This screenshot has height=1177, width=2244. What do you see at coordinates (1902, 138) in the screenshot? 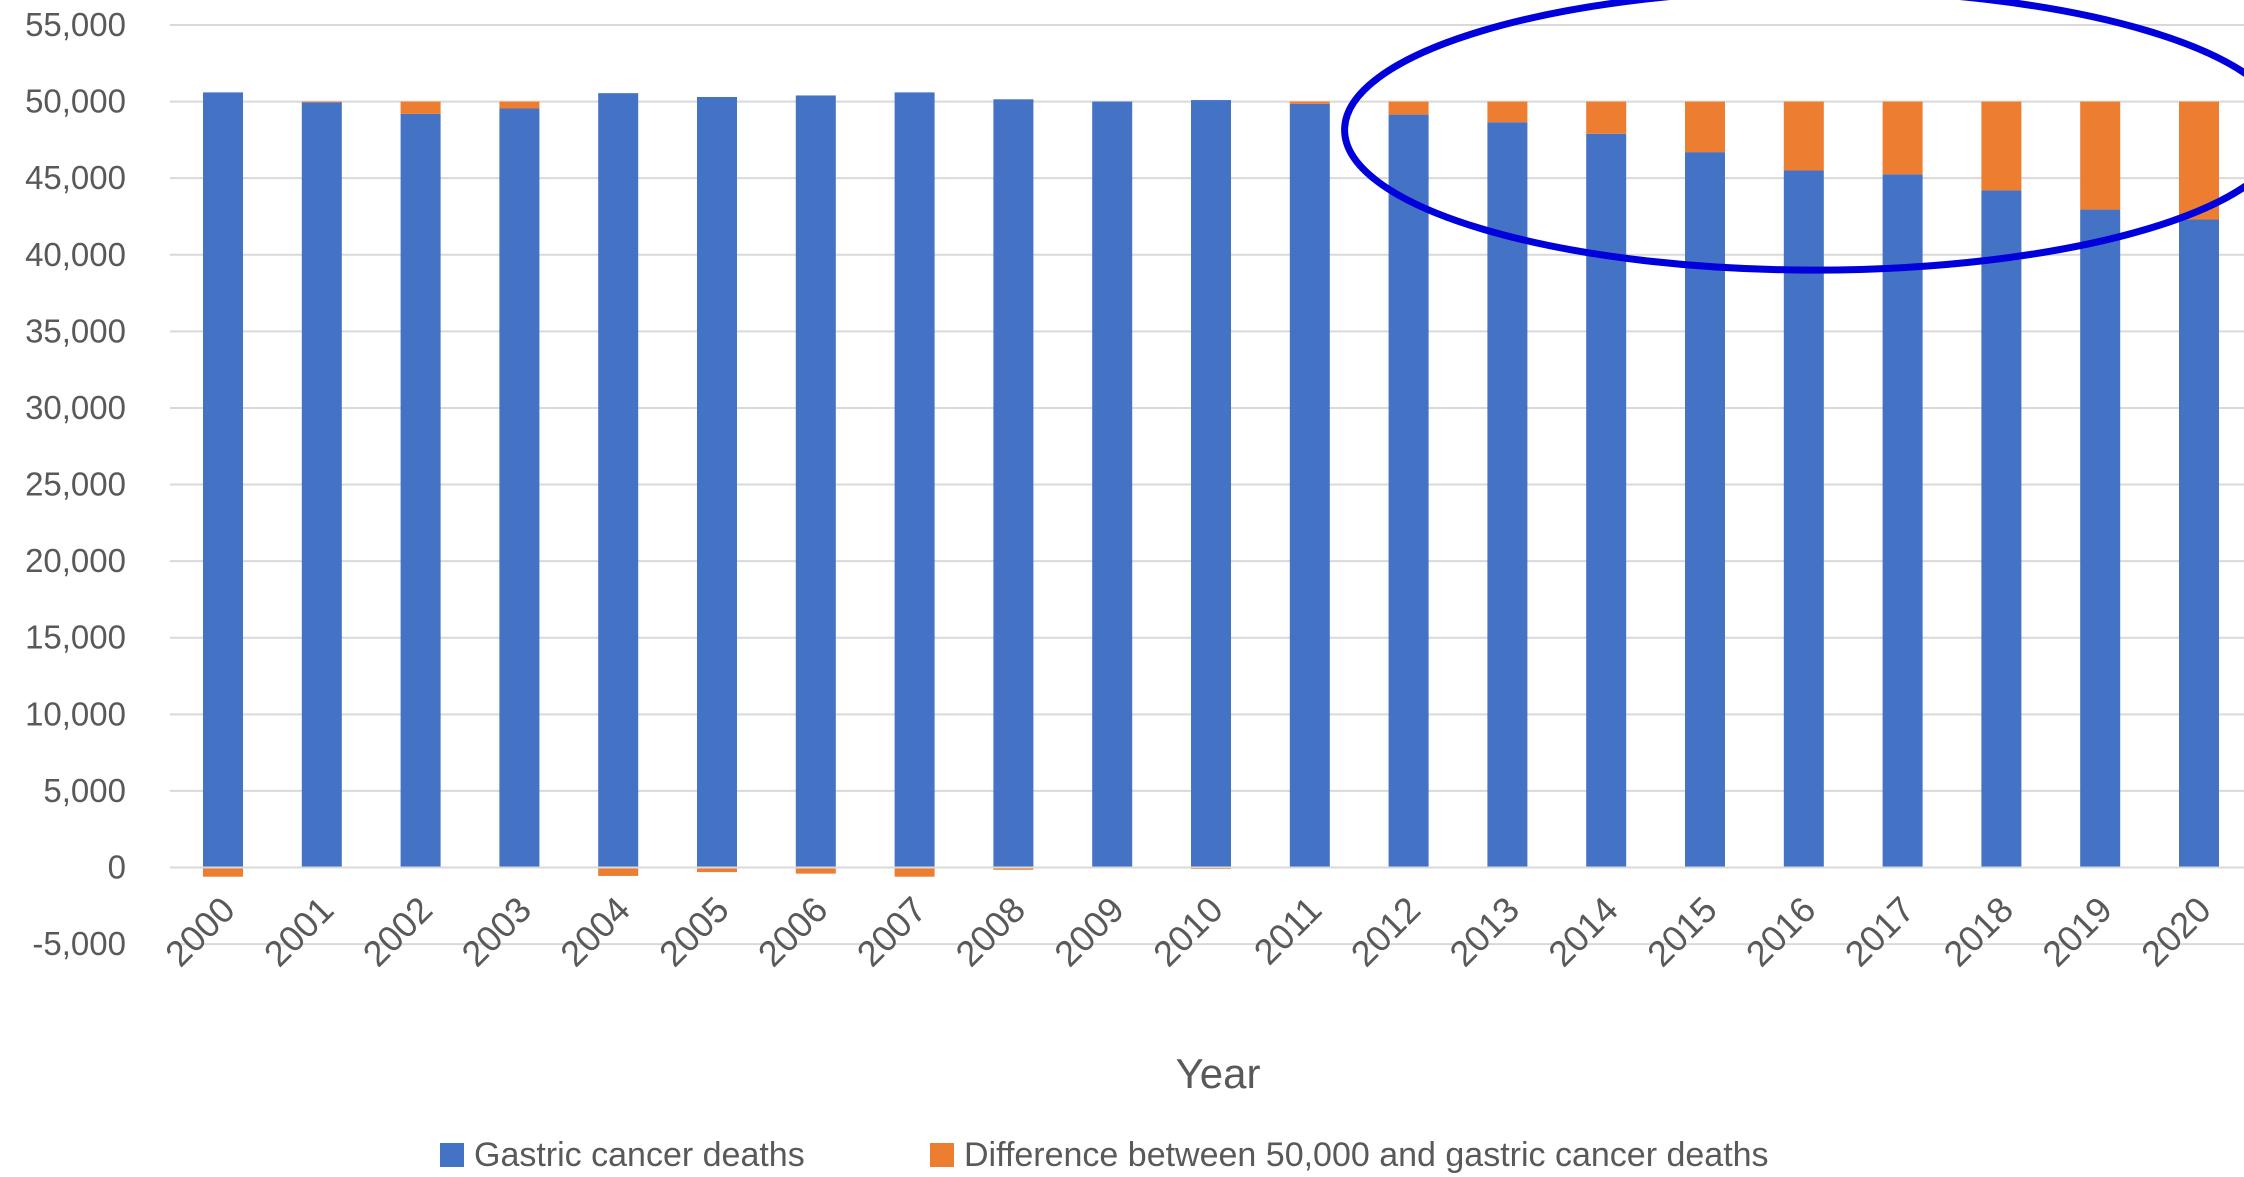
I see `bar-difference-2017` at bounding box center [1902, 138].